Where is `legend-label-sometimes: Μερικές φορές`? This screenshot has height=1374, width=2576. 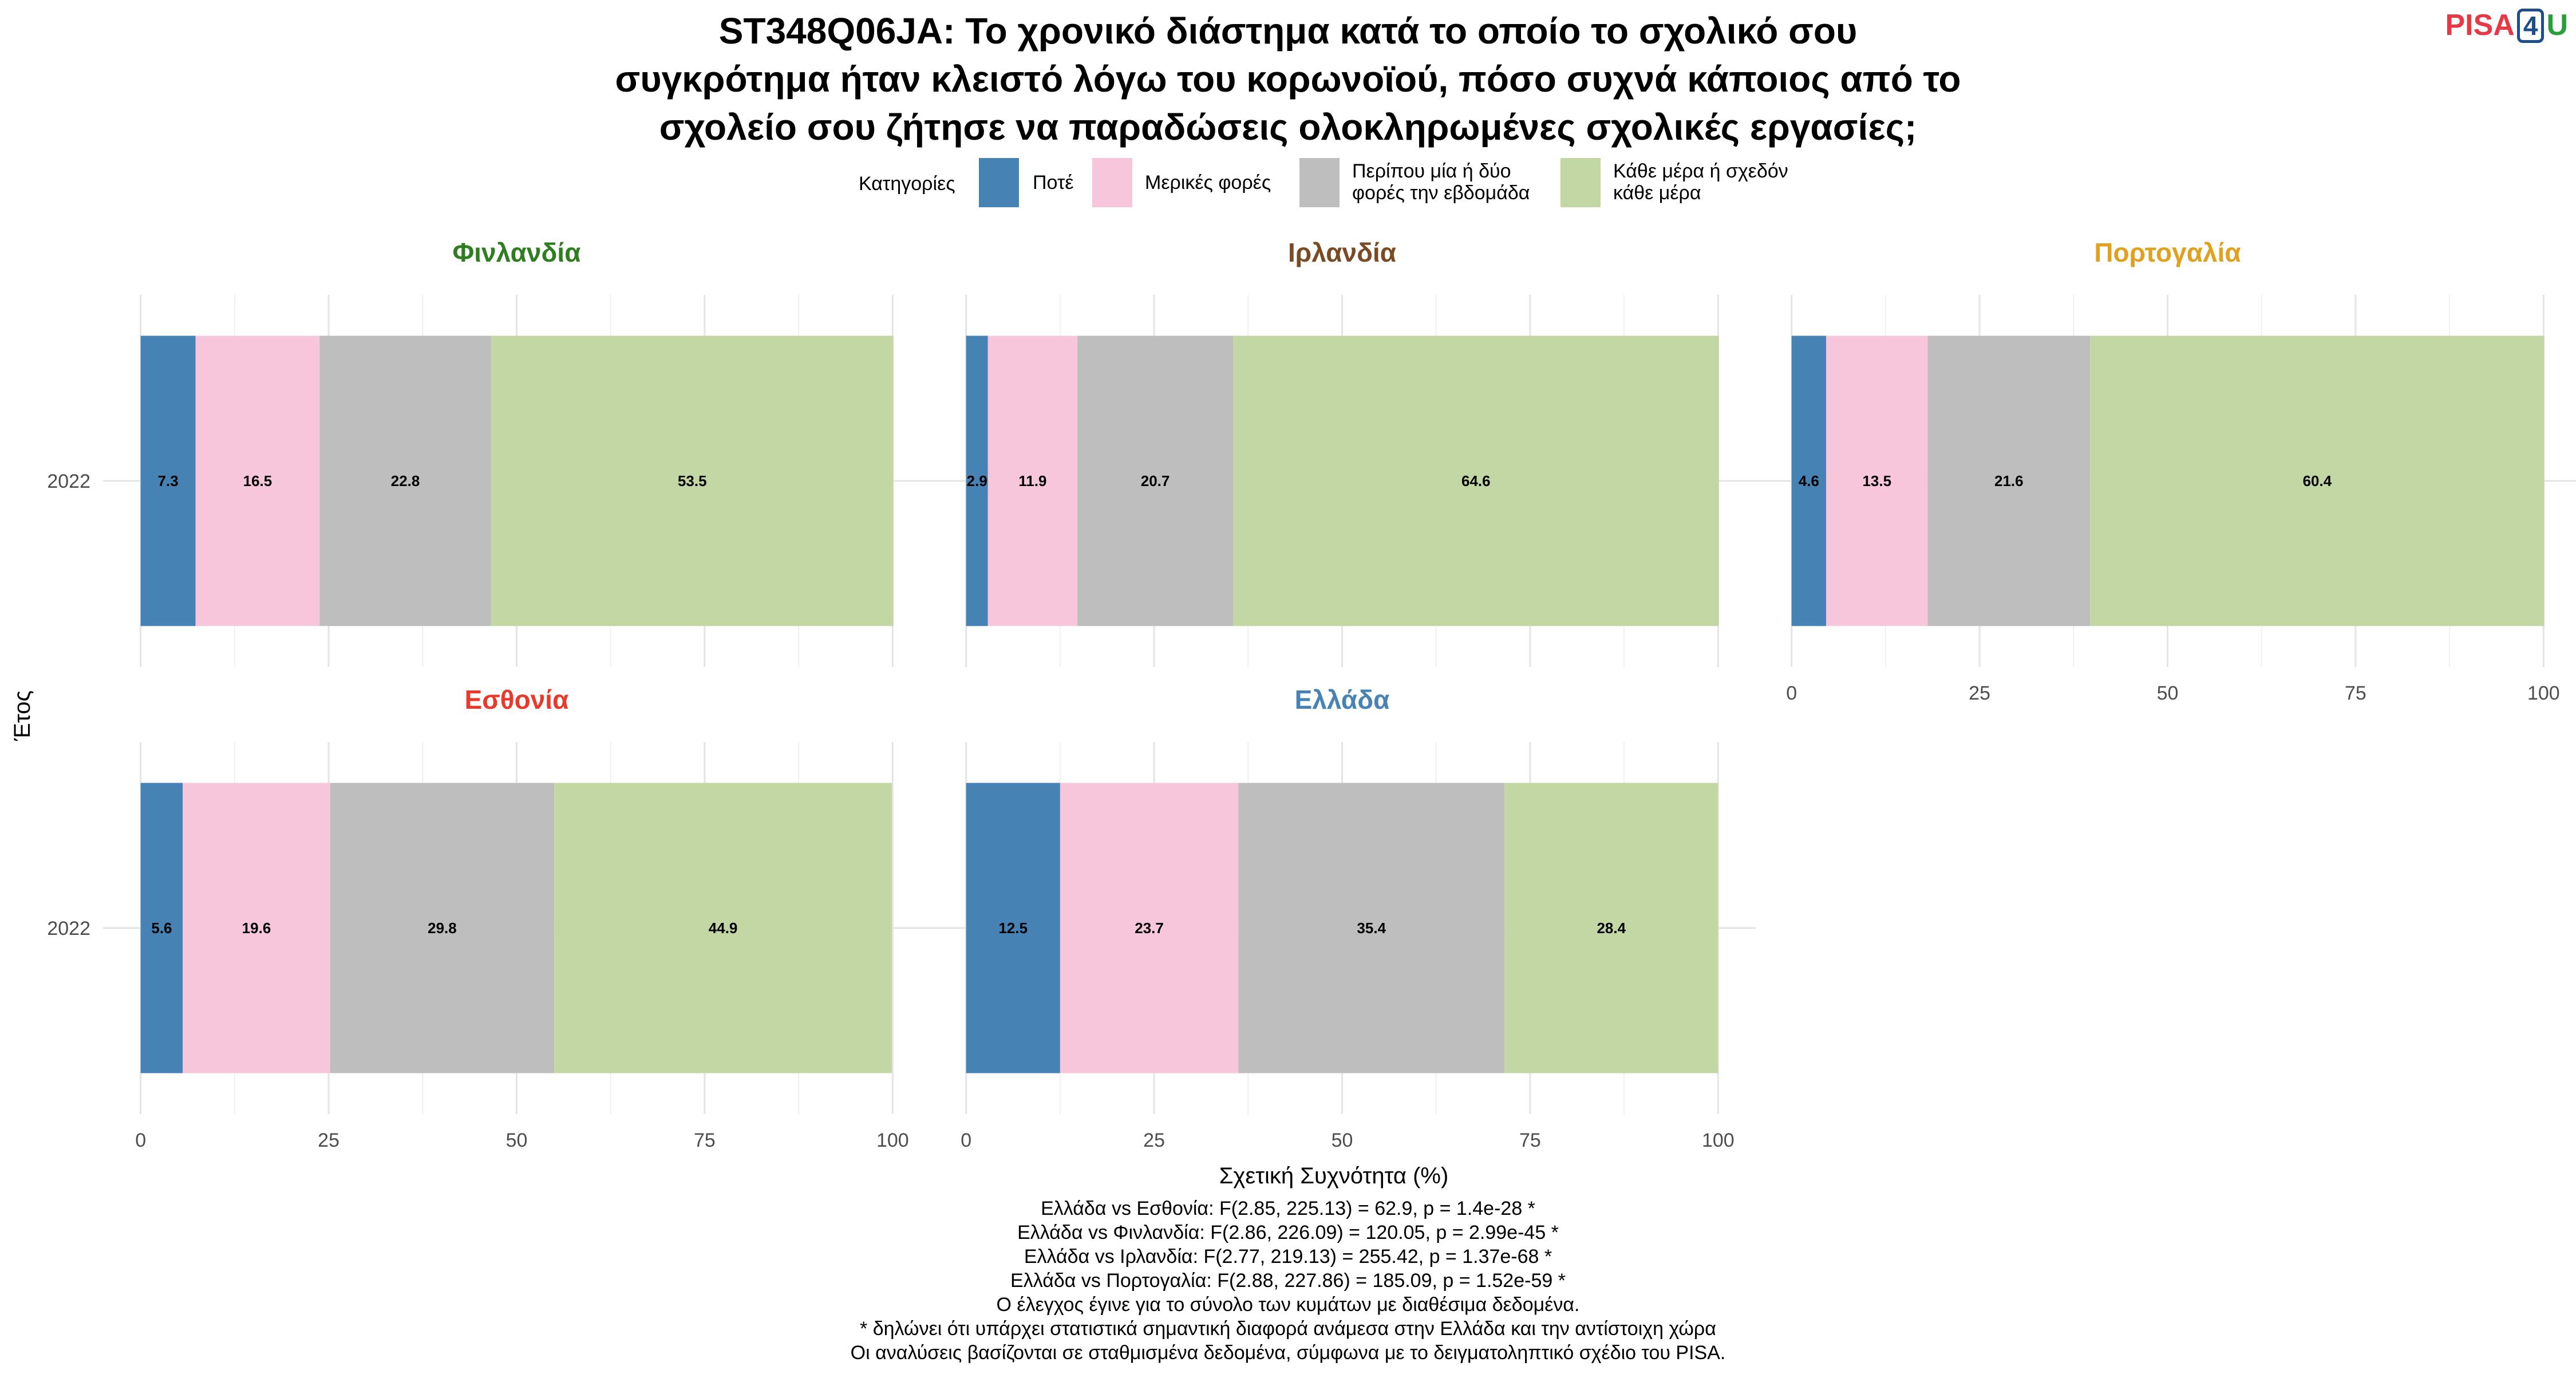 legend-label-sometimes: Μερικές φορές is located at coordinates (1208, 183).